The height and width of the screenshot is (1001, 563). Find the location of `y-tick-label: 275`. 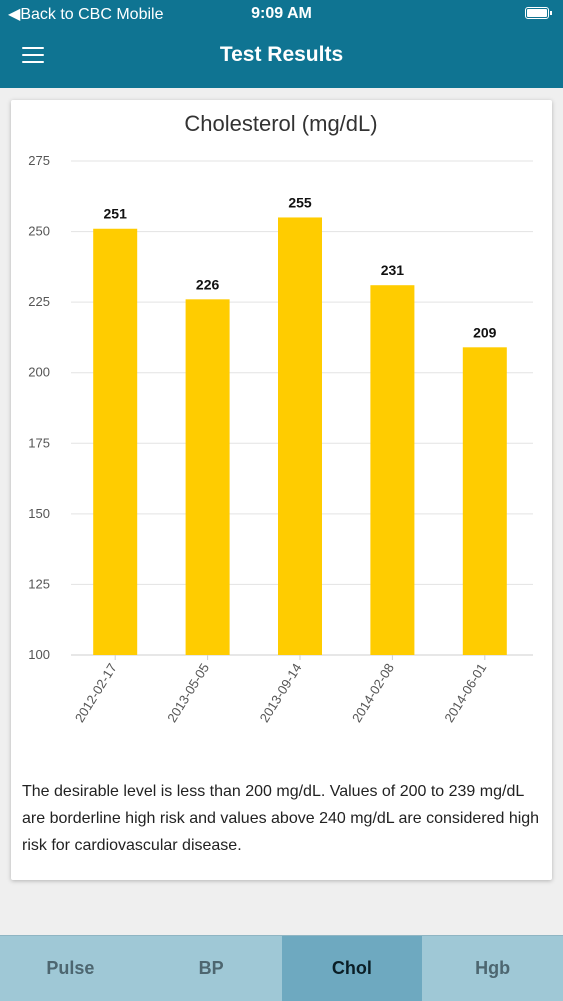

y-tick-label: 275 is located at coordinates (39, 160).